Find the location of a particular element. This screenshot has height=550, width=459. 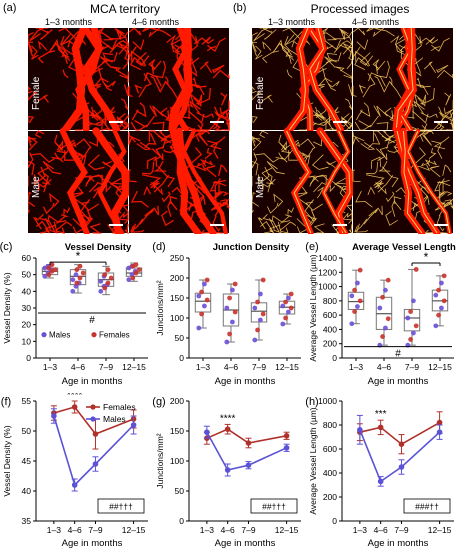

y-tick-label: 200 is located at coordinates (177, 401).